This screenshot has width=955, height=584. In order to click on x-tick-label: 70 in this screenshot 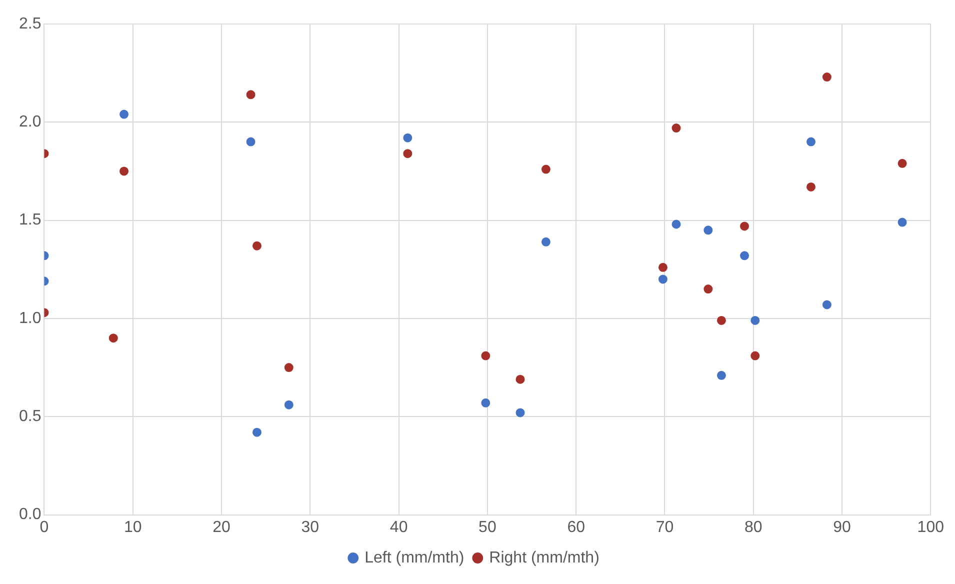, I will do `click(665, 527)`.